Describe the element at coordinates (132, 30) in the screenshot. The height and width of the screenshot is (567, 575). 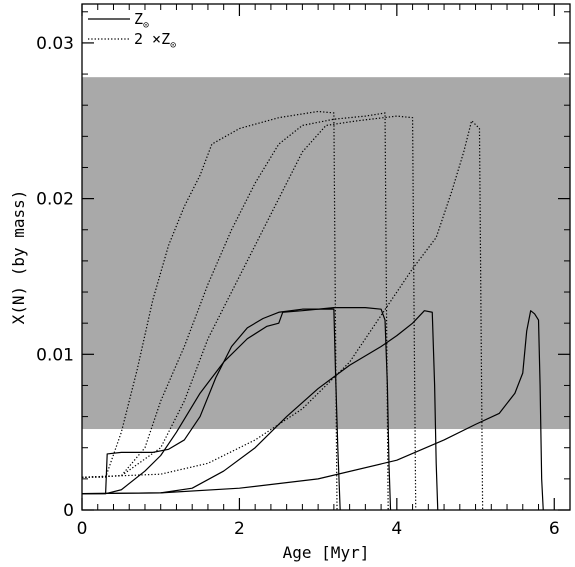
I see `legend: Z⊙ 2 ×Z⊙` at that location.